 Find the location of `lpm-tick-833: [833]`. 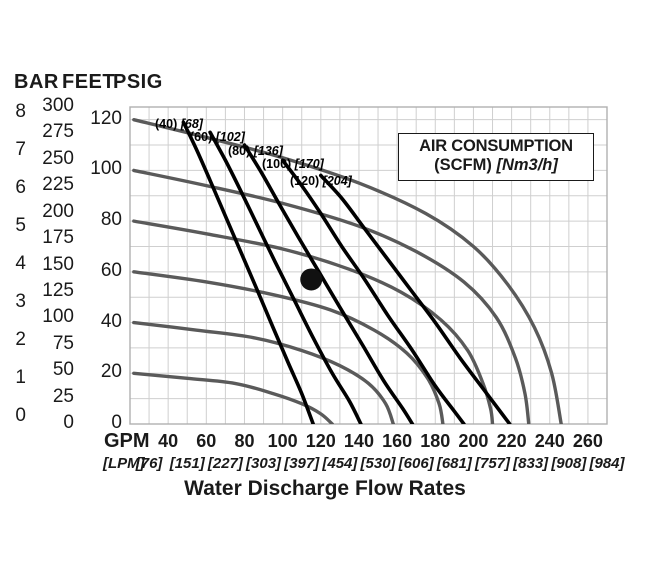

lpm-tick-833: [833] is located at coordinates (531, 463).